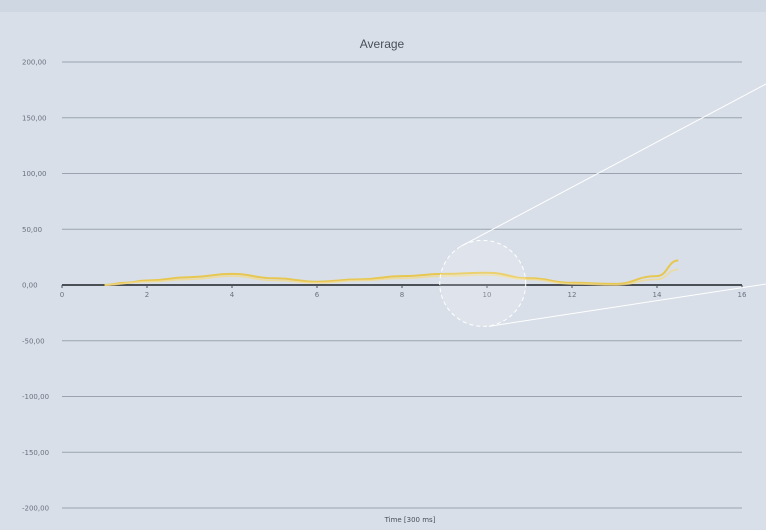  I want to click on y-tick-label: -50,00, so click(33, 341).